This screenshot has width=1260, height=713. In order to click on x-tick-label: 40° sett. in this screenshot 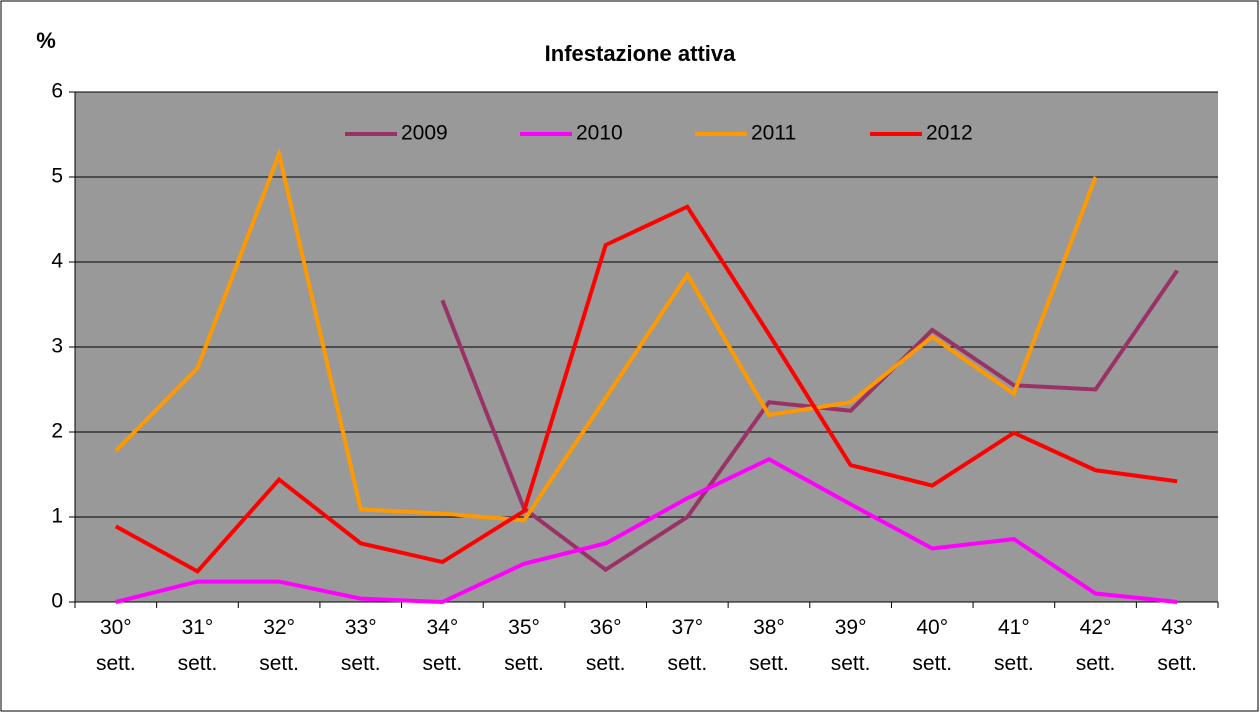, I will do `click(932, 645)`.